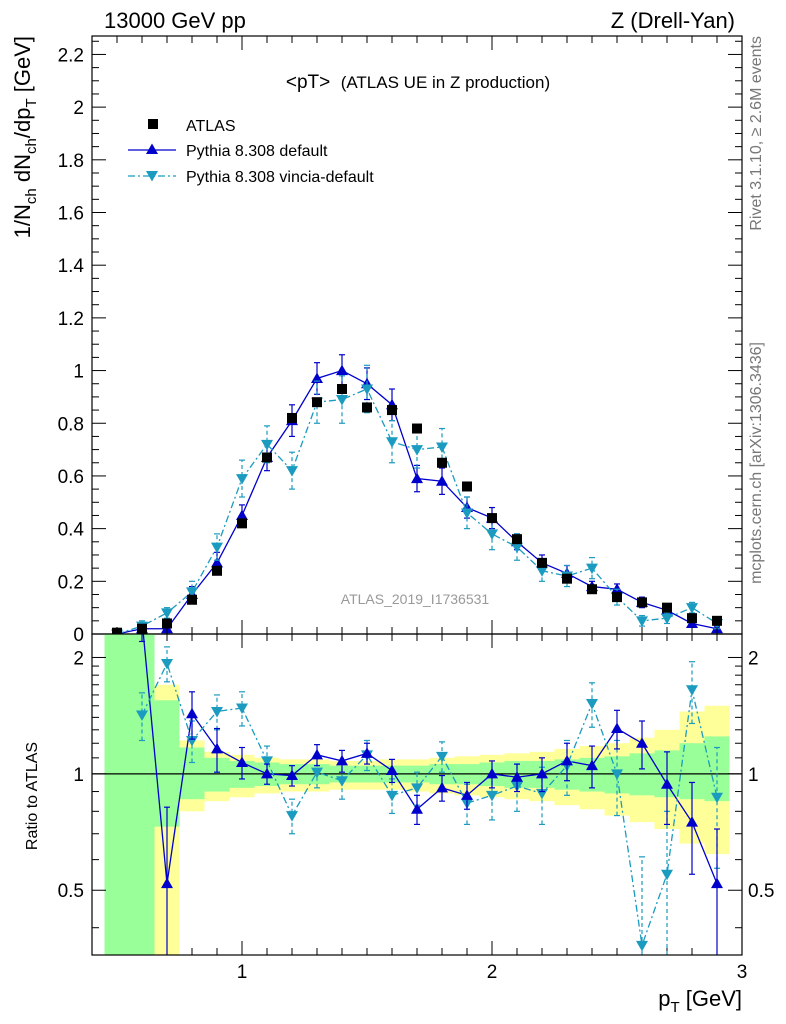 The width and height of the screenshot is (786, 1024). Describe the element at coordinates (31, 102) in the screenshot. I see `y-label-sub-t: T` at that location.